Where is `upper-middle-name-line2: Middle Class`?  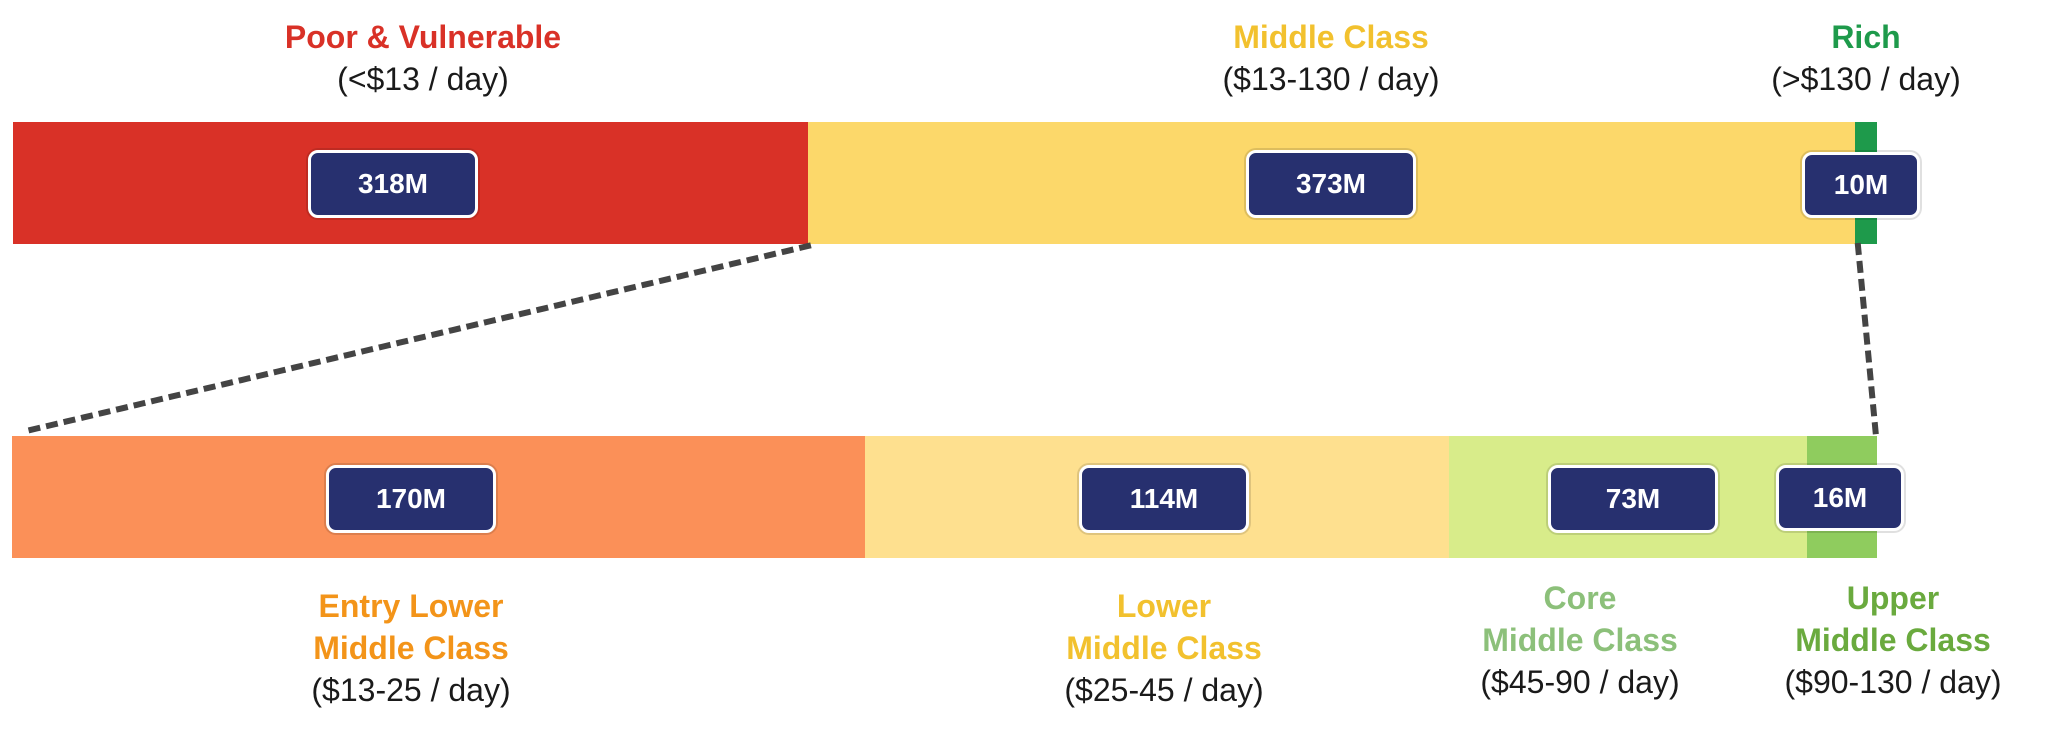
upper-middle-name-line2: Middle Class is located at coordinates (1893, 640).